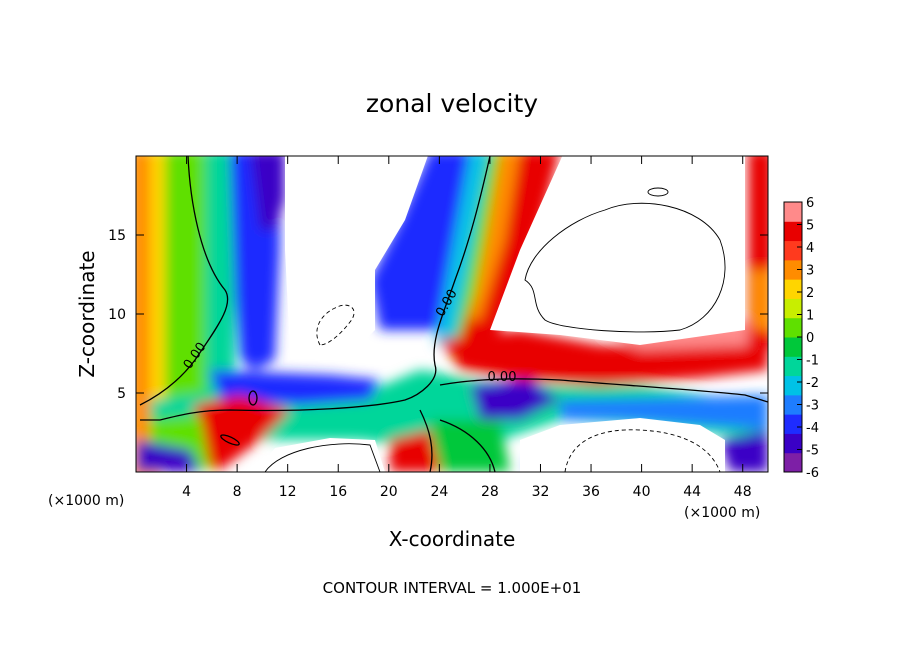  Describe the element at coordinates (117, 315) in the screenshot. I see `y-tick-label: 10` at that location.